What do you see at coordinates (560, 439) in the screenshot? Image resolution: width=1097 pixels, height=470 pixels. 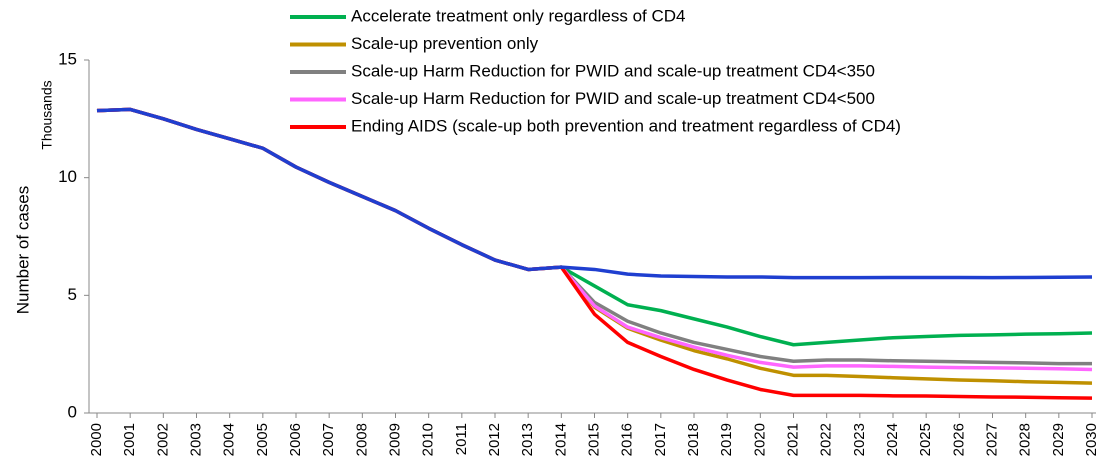 I see `x-tick-label: 2014` at bounding box center [560, 439].